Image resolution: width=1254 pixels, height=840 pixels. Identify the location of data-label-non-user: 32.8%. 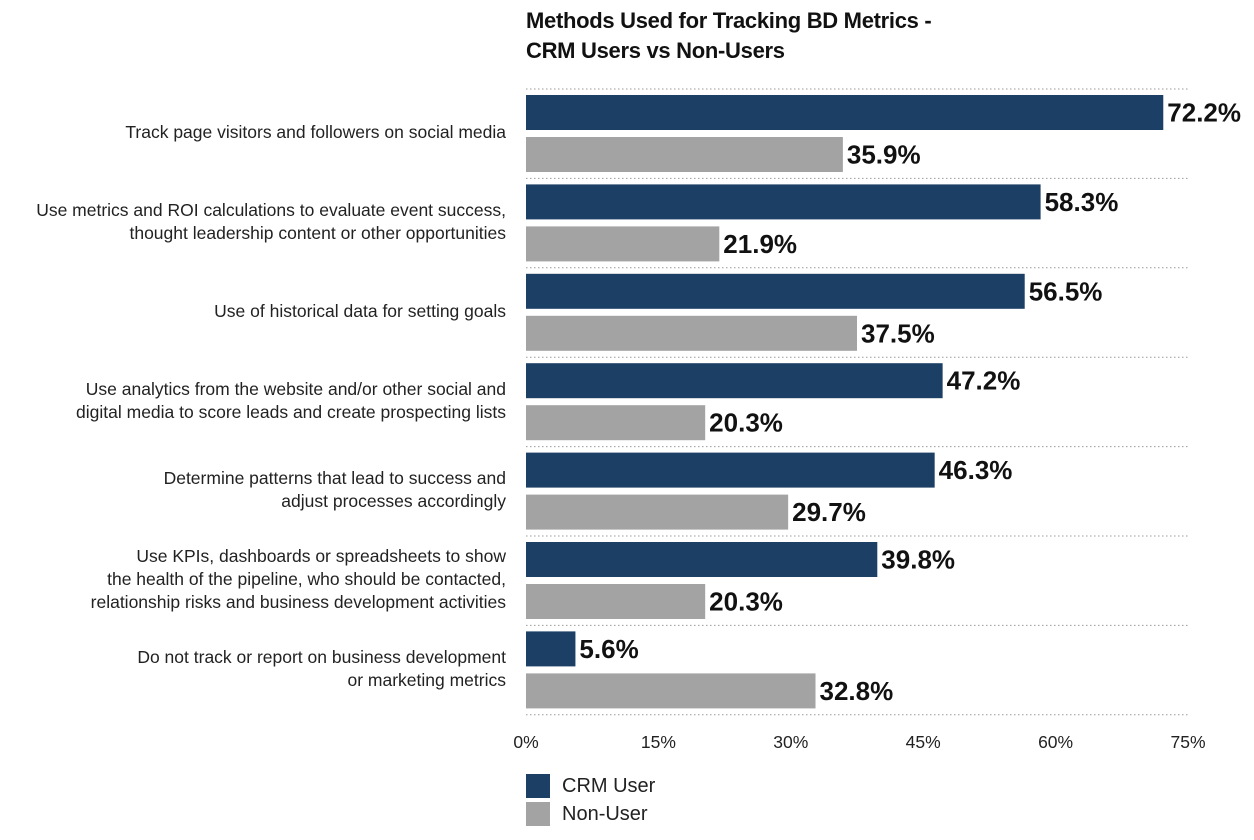
(857, 691).